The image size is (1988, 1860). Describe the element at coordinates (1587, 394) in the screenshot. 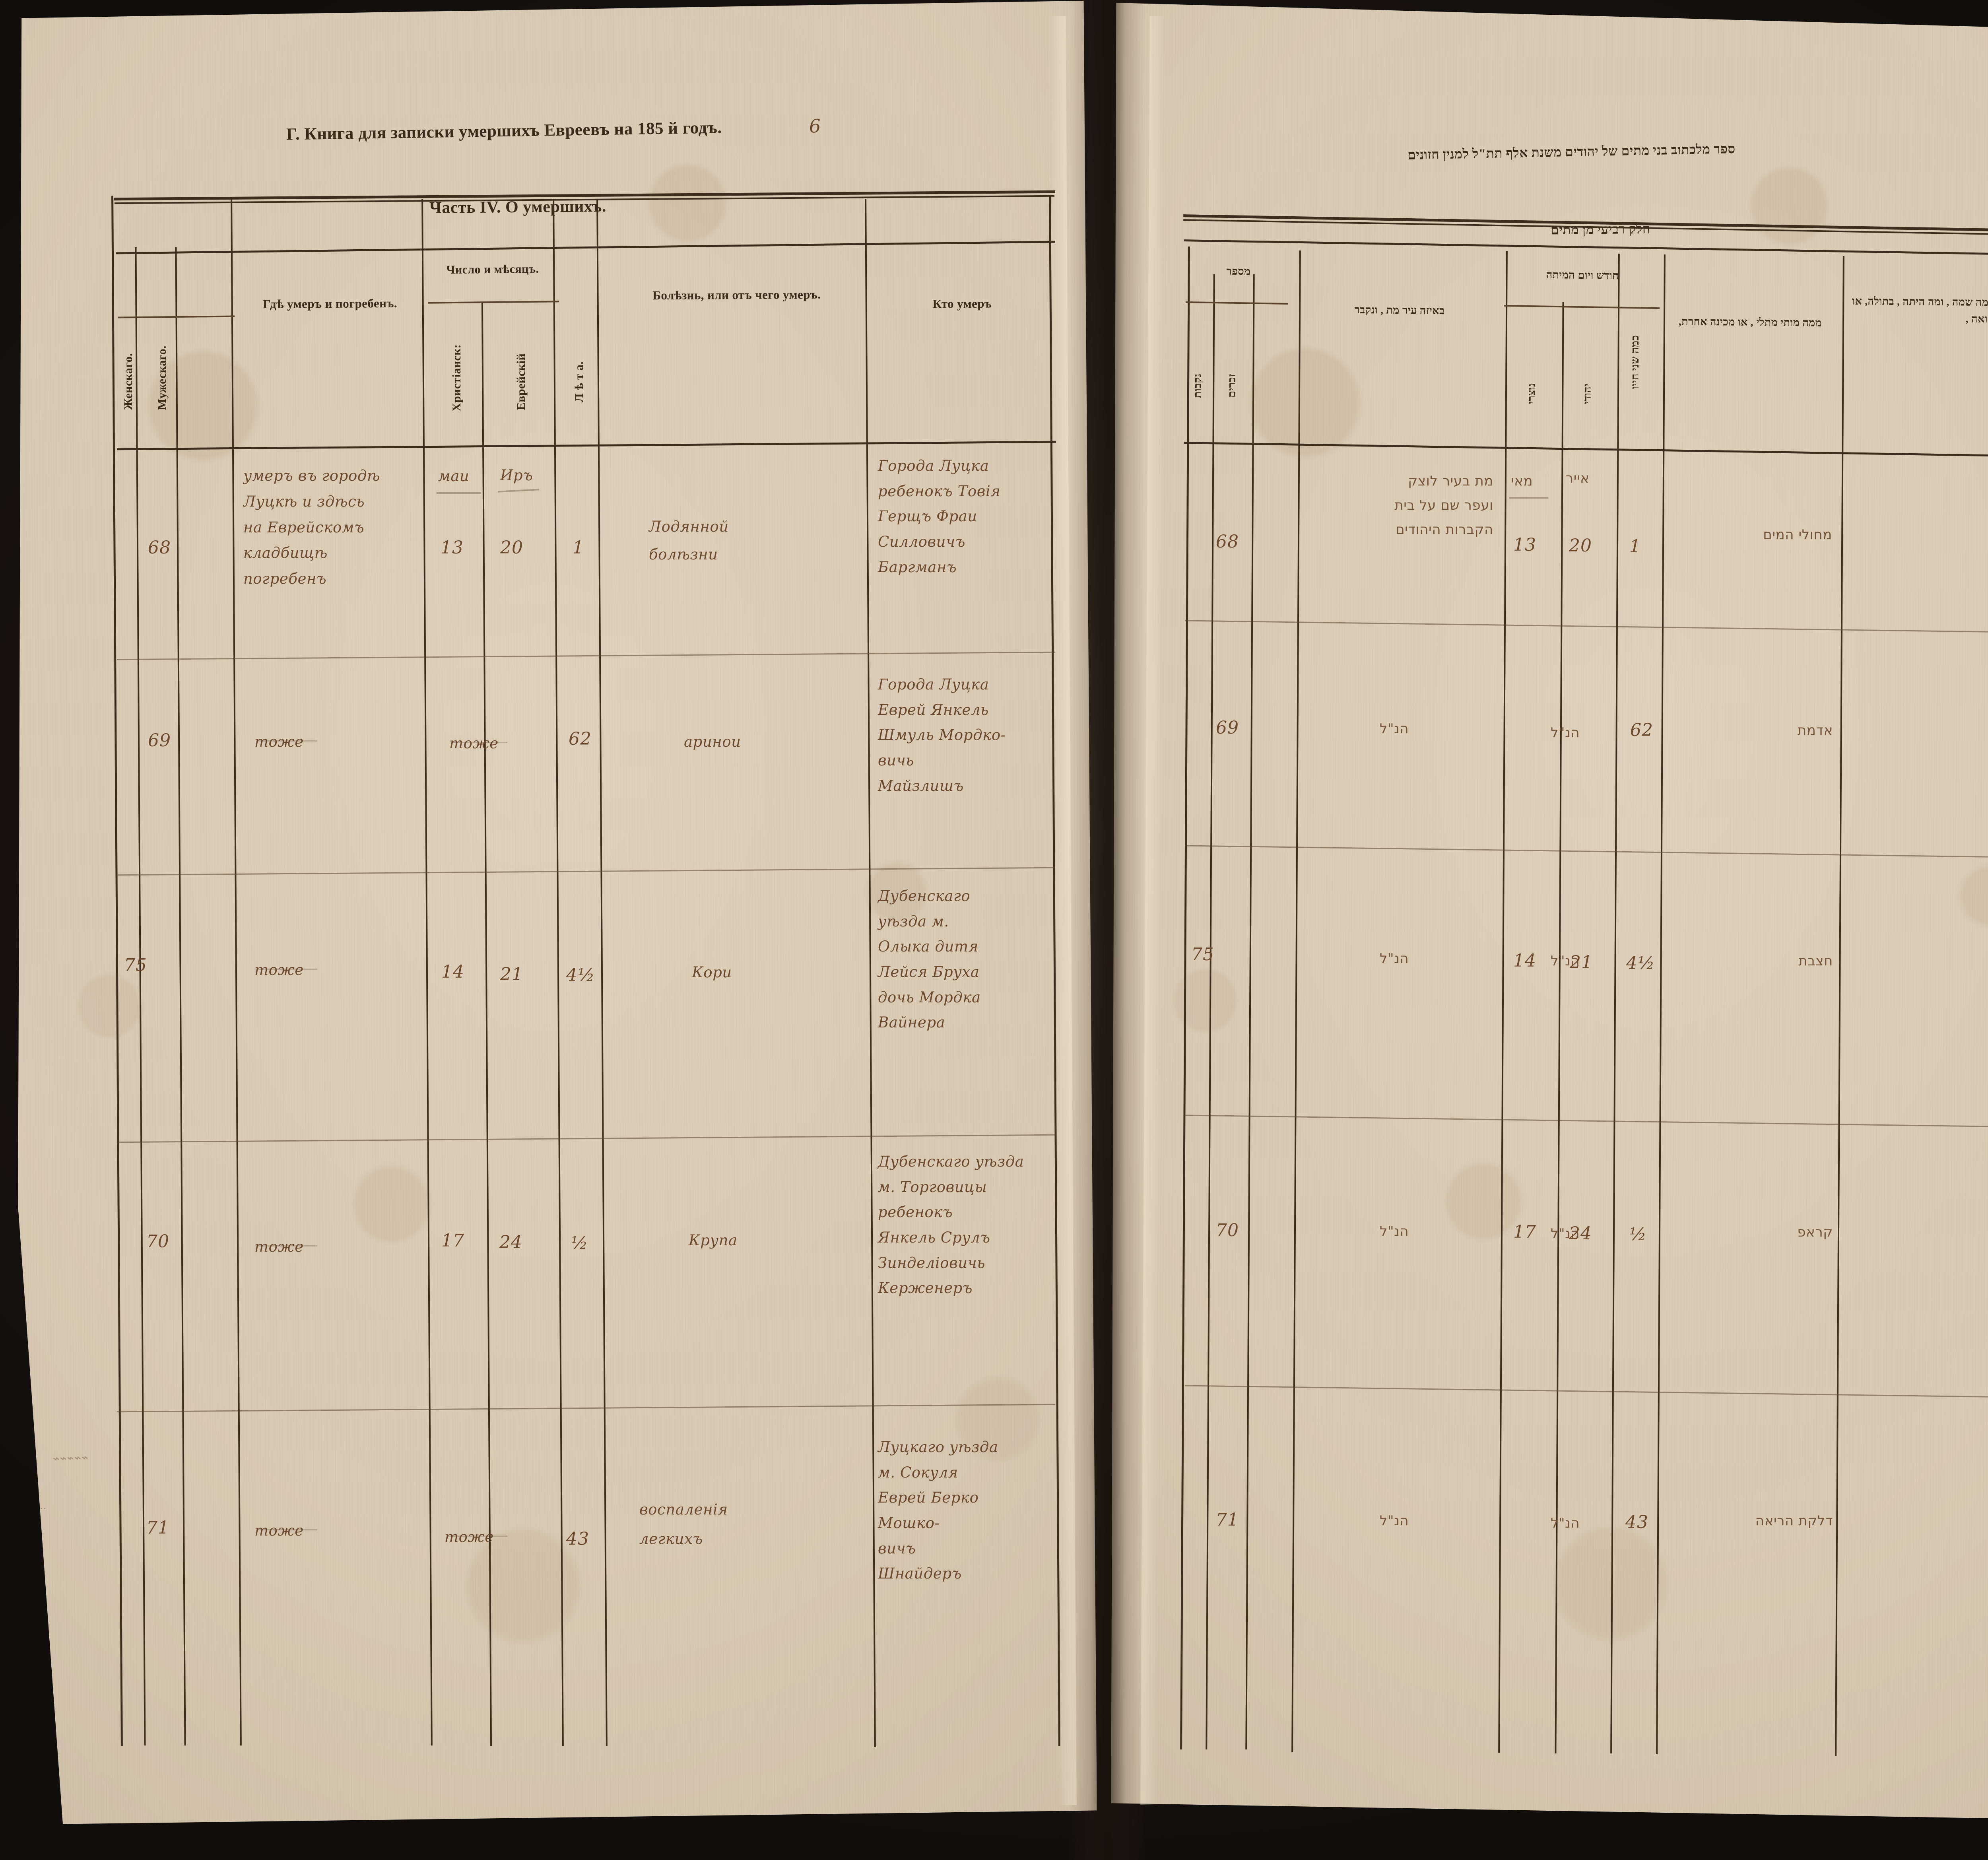

I see `header-he-date-jewish: יהודי` at that location.